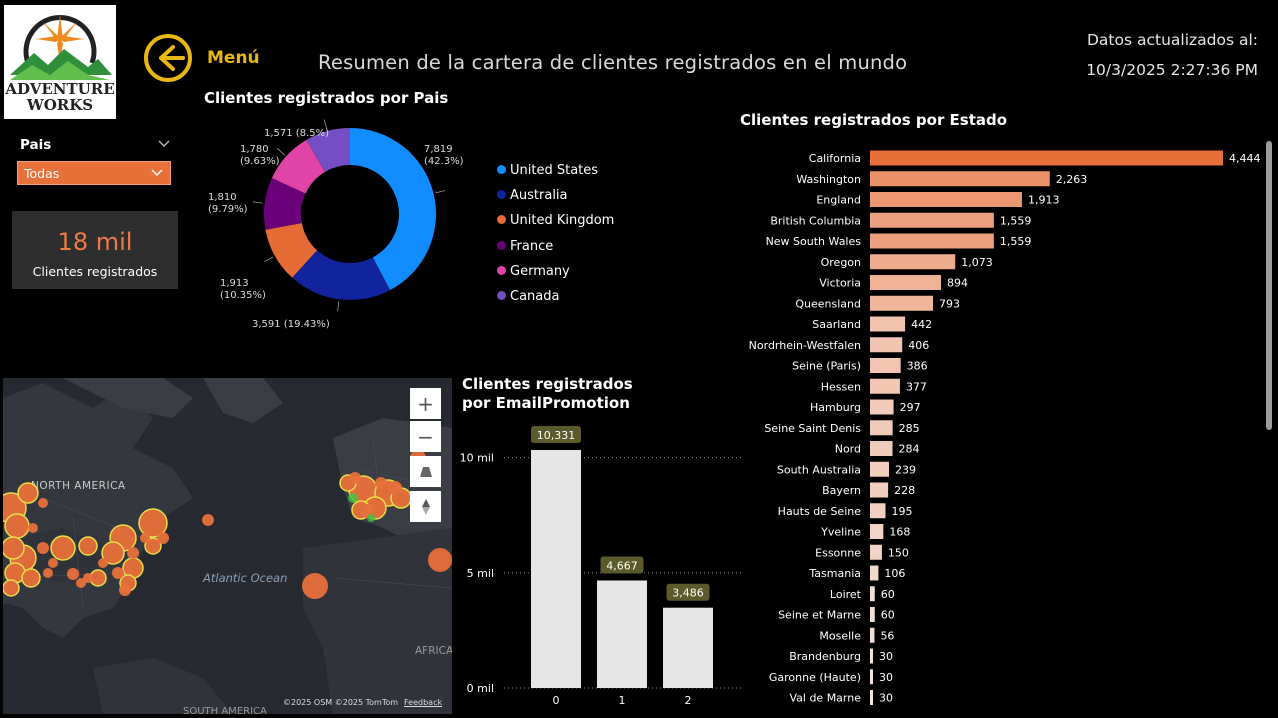 Image resolution: width=1278 pixels, height=718 pixels. What do you see at coordinates (525, 246) in the screenshot?
I see `legend-item-france: France` at bounding box center [525, 246].